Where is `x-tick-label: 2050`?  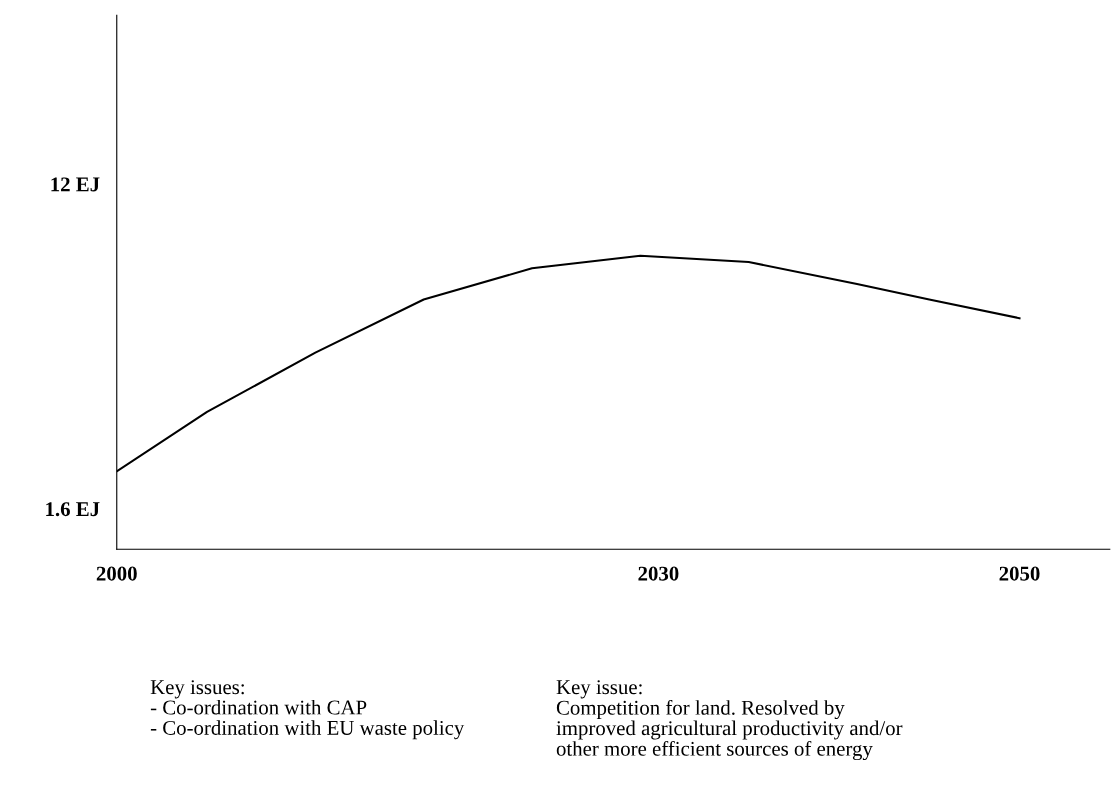
x-tick-label: 2050 is located at coordinates (1019, 573).